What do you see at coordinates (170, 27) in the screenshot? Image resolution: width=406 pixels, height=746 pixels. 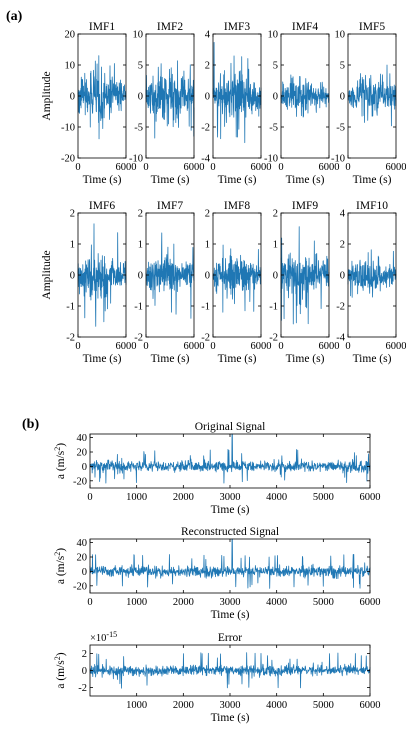 I see `chart-title: IMF2` at bounding box center [170, 27].